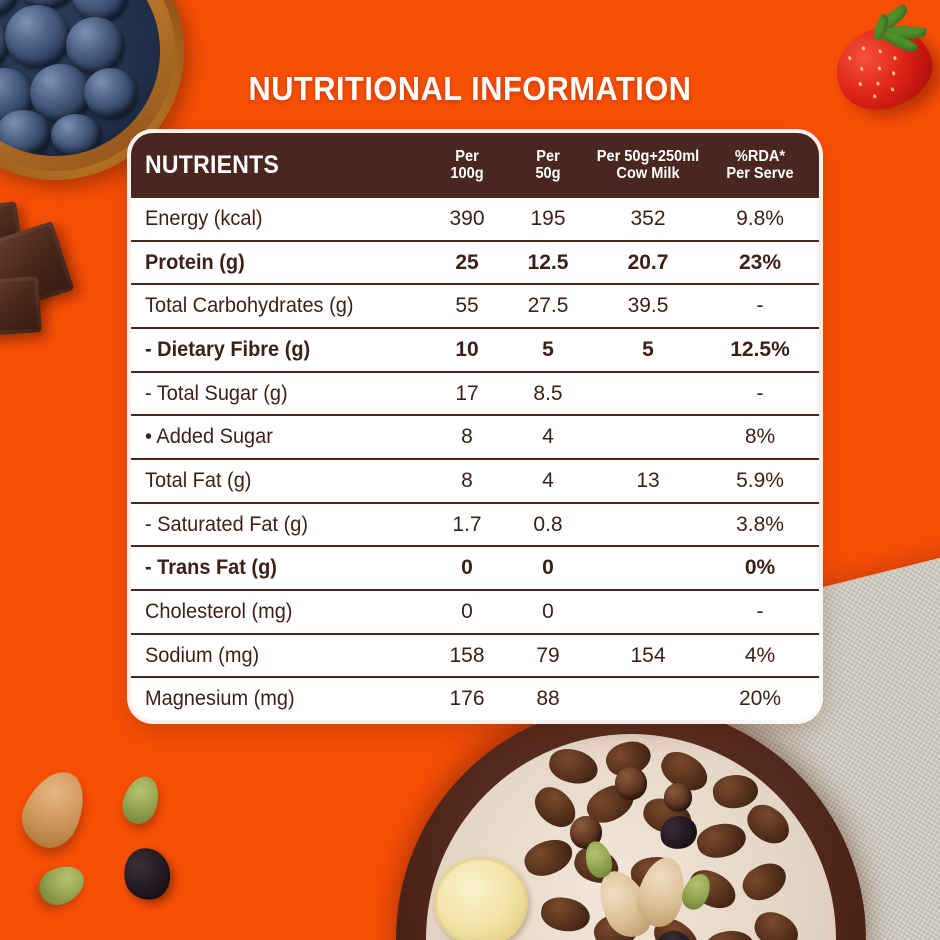 Image resolution: width=940 pixels, height=940 pixels. I want to click on cell-per-100g: 25, so click(467, 262).